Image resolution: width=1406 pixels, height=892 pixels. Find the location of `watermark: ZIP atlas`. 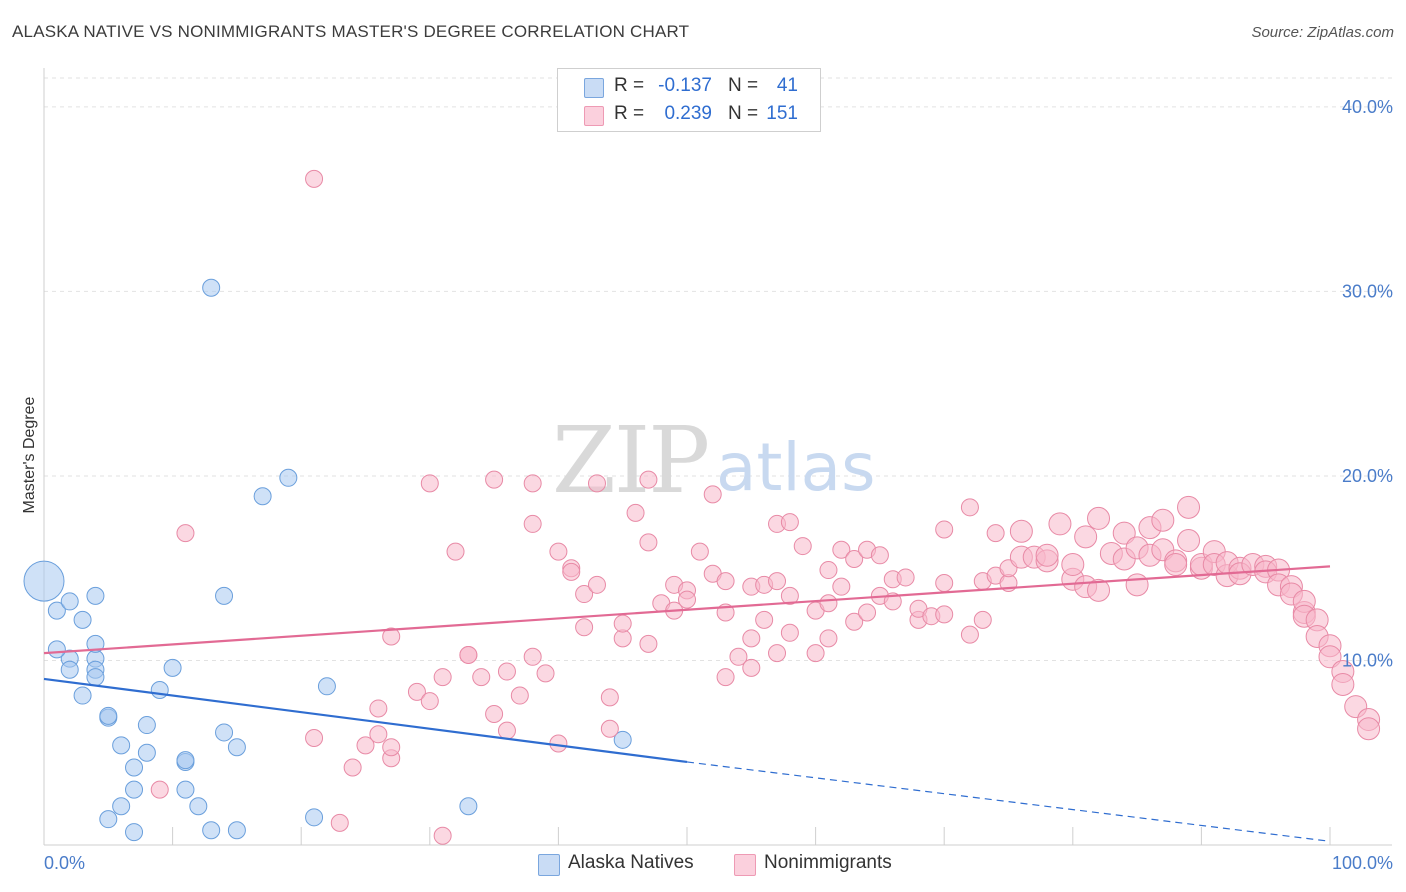

watermark: ZIP atlas is located at coordinates (714, 460).